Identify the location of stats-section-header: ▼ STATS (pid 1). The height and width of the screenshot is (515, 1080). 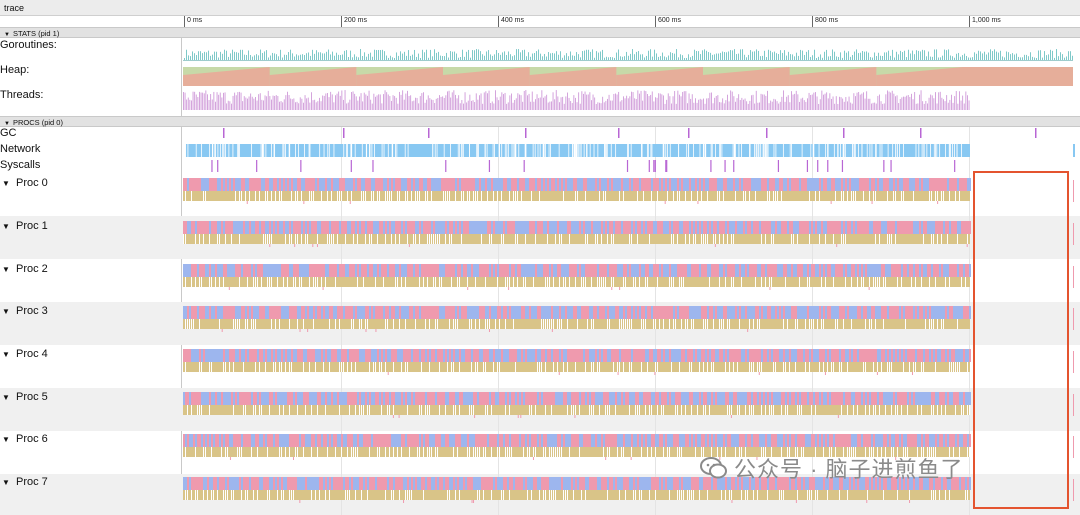
(540, 32).